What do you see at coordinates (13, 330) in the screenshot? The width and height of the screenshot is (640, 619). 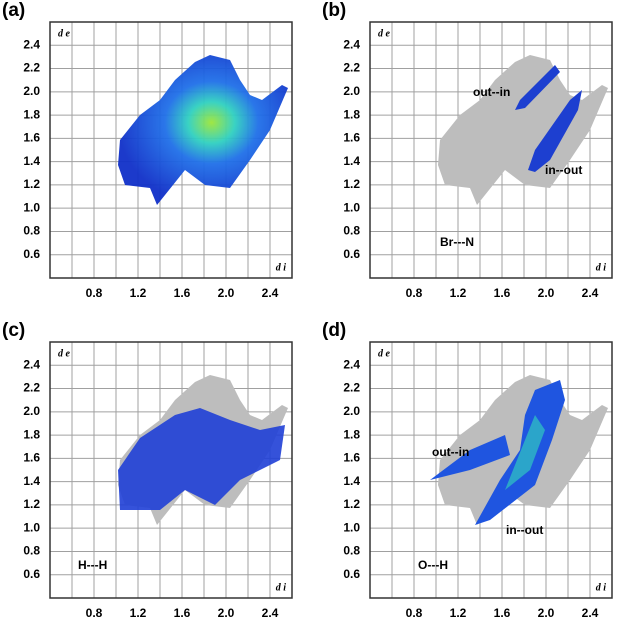 I see `panel-label: (c)` at bounding box center [13, 330].